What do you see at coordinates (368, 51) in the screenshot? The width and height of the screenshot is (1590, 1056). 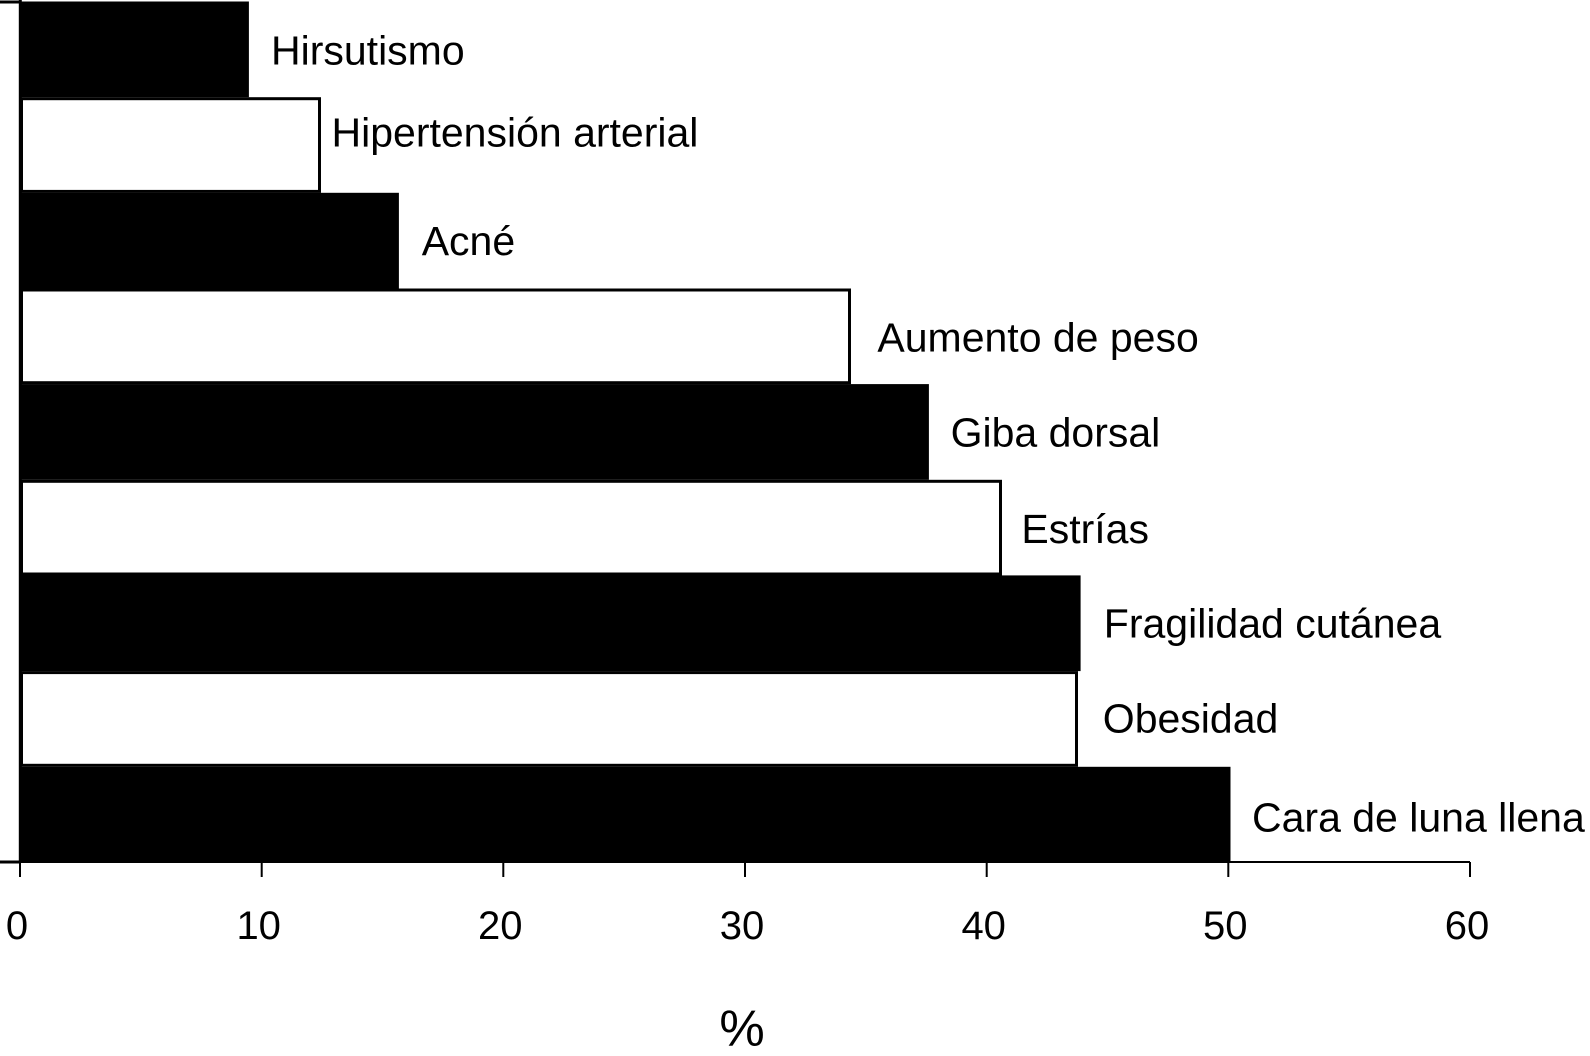 I see `svg-text: Hirsutismo` at bounding box center [368, 51].